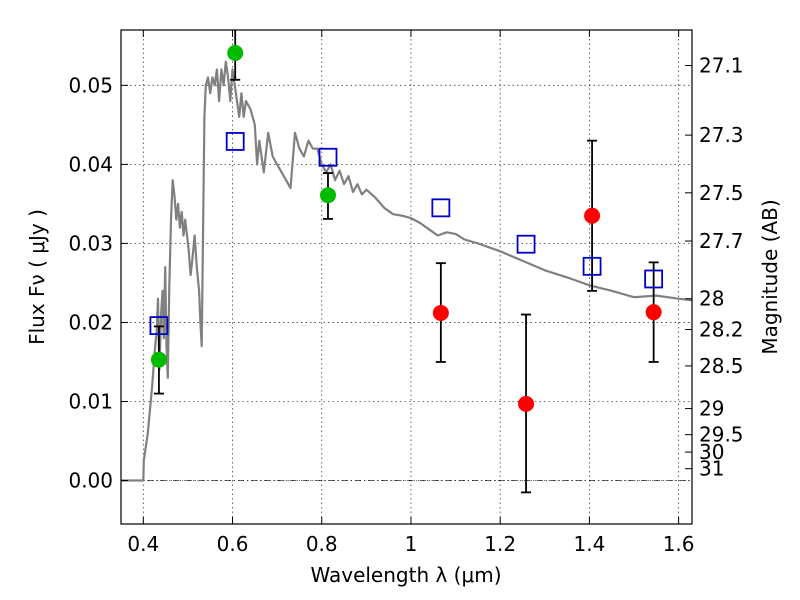 The image size is (800, 600). I want to click on magnitude-tick-label: 27.5, so click(721, 193).